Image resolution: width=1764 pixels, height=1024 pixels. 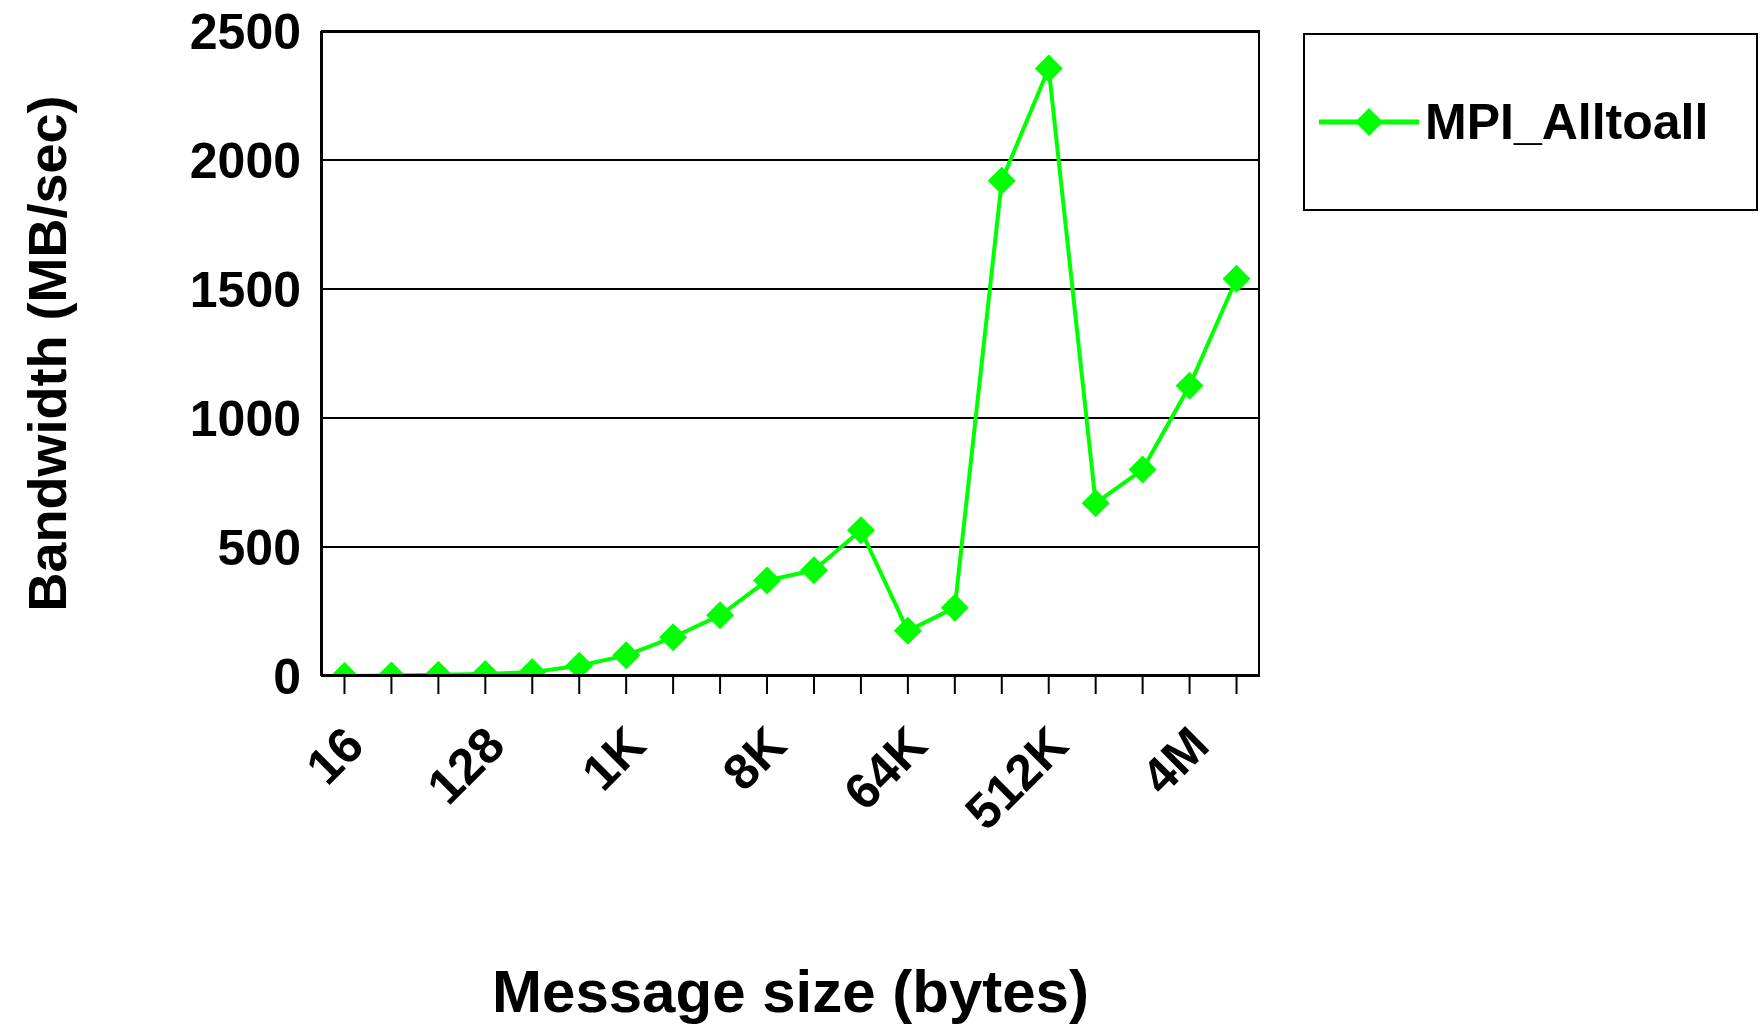 What do you see at coordinates (1175, 760) in the screenshot?
I see `x-tick-label: 4M` at bounding box center [1175, 760].